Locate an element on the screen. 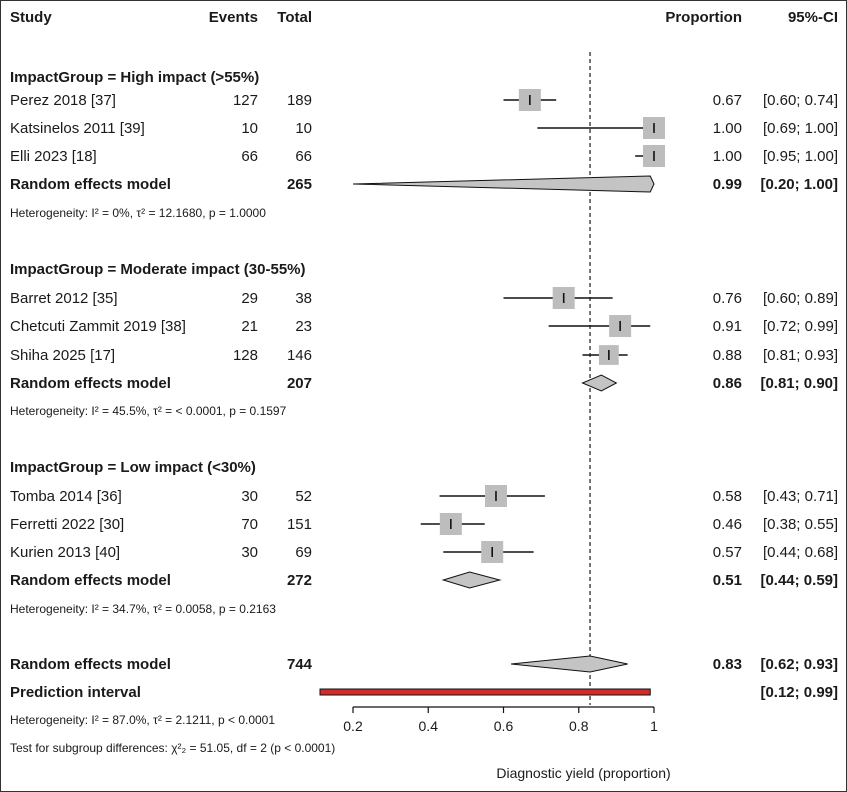  prediction-label: Prediction interval is located at coordinates (75, 692).